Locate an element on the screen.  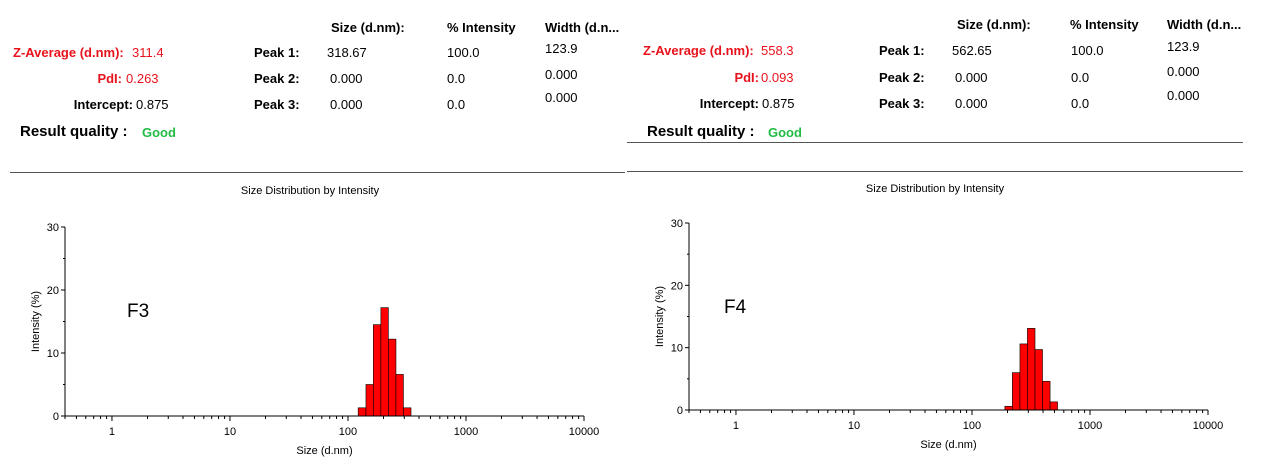
pdi-value: 0.263 is located at coordinates (142, 78).